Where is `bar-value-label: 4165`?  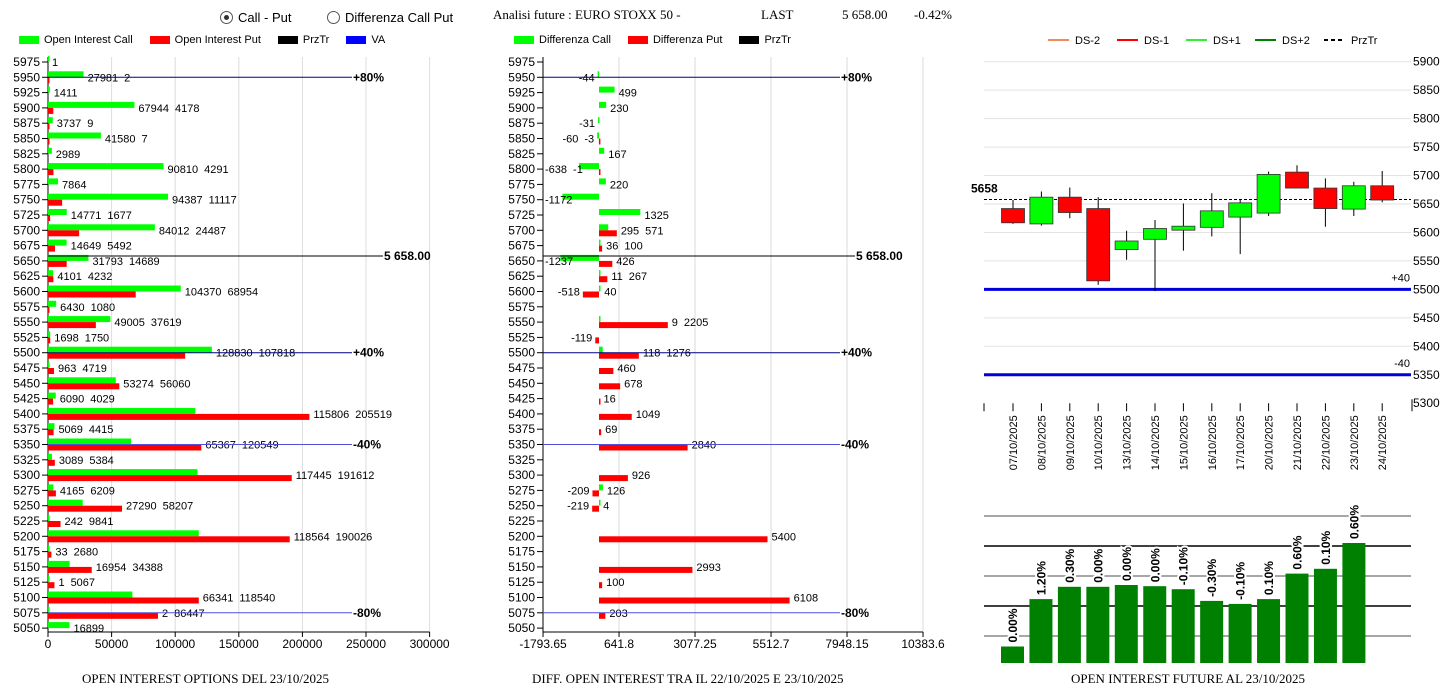 bar-value-label: 4165 is located at coordinates (72, 491).